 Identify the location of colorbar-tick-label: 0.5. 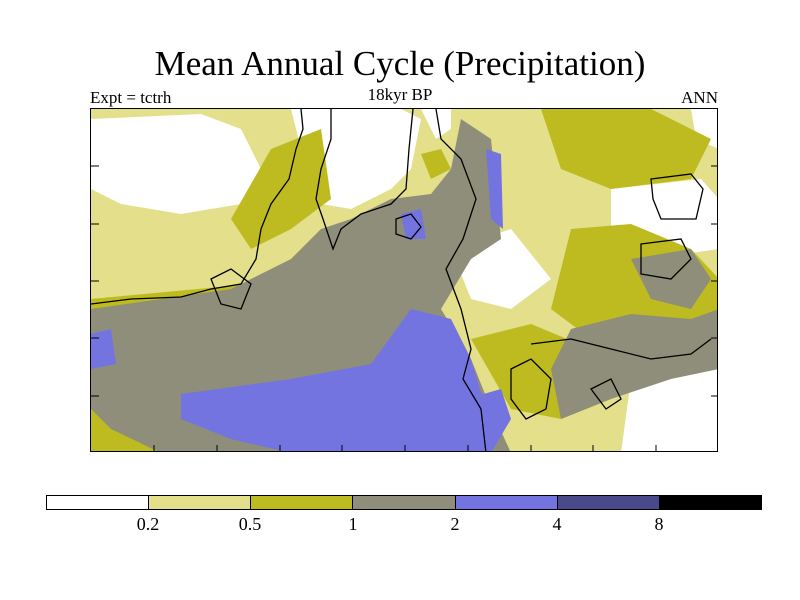
(250, 524).